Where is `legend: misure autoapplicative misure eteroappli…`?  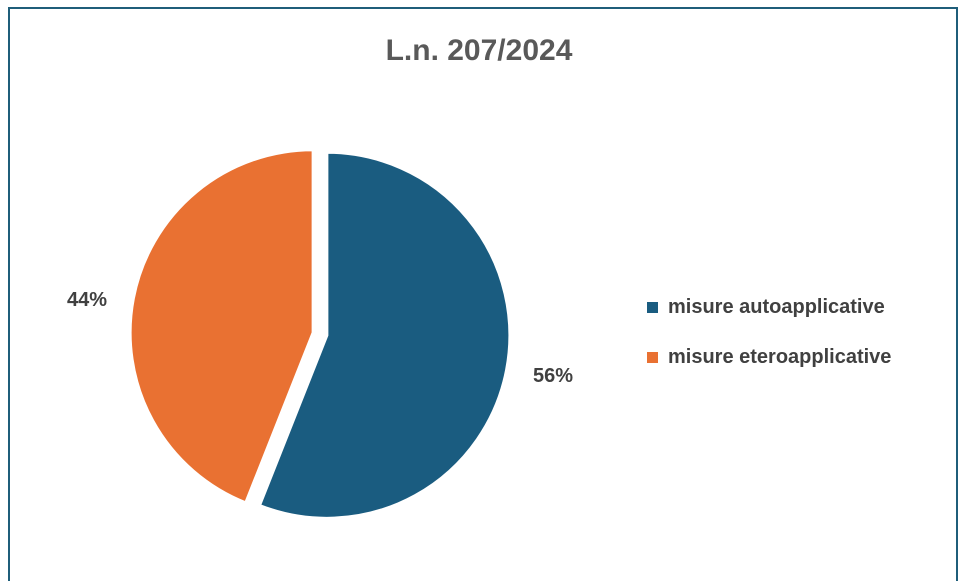 legend: misure autoapplicative misure eteroappli… is located at coordinates (769, 342).